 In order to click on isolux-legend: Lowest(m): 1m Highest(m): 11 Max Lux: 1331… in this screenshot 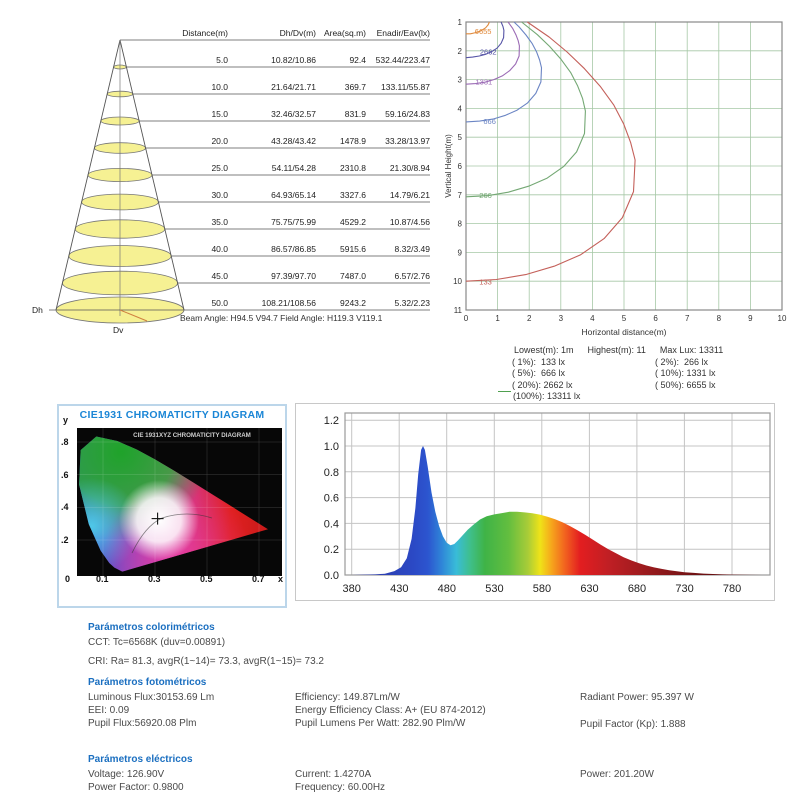, I will do `click(648, 374)`.